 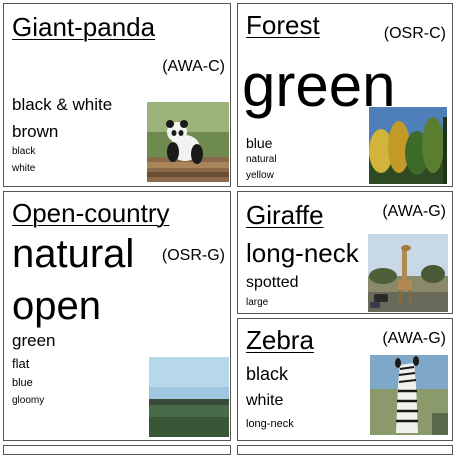 What do you see at coordinates (91, 213) in the screenshot?
I see `card-title: Open-country` at bounding box center [91, 213].